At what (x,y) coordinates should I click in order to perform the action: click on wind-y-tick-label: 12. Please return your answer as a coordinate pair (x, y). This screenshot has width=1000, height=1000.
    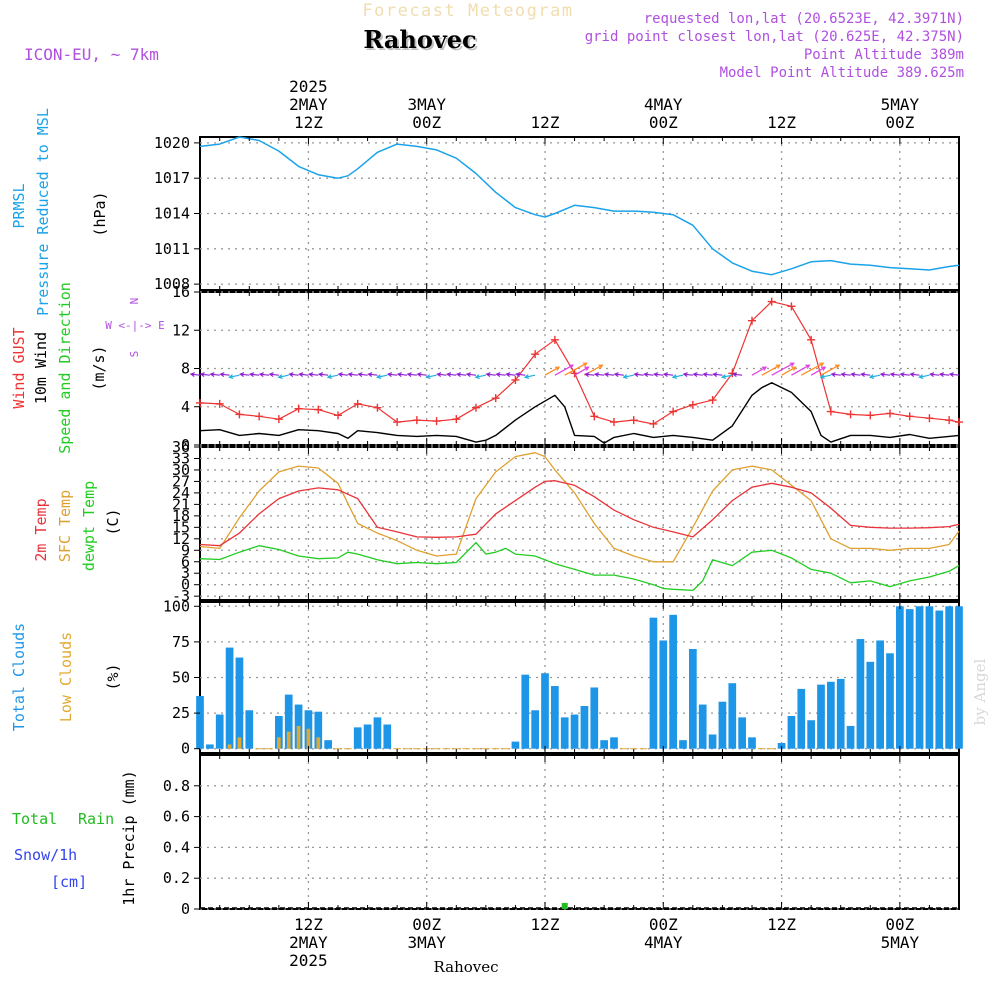
    Looking at the image, I should click on (181, 330).